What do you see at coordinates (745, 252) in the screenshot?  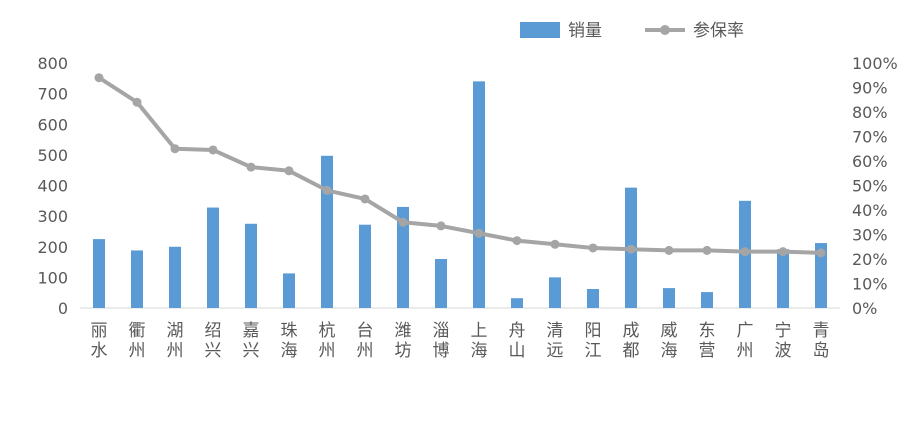 I see `line-point-广州` at bounding box center [745, 252].